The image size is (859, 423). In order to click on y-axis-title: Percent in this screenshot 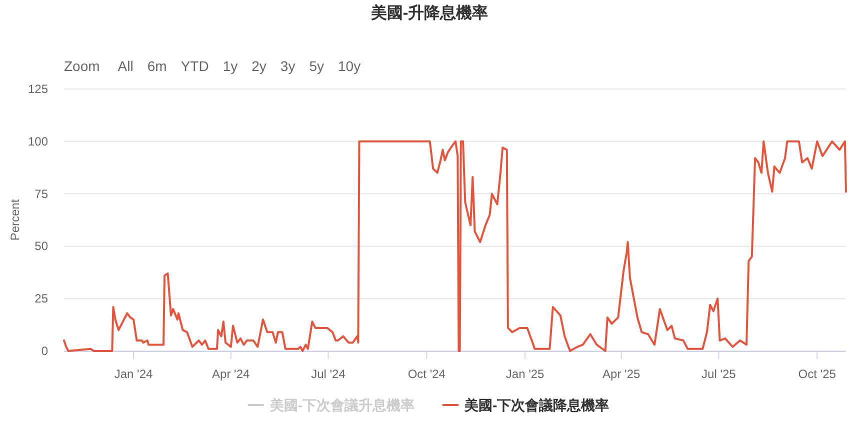, I will do `click(15, 219)`.